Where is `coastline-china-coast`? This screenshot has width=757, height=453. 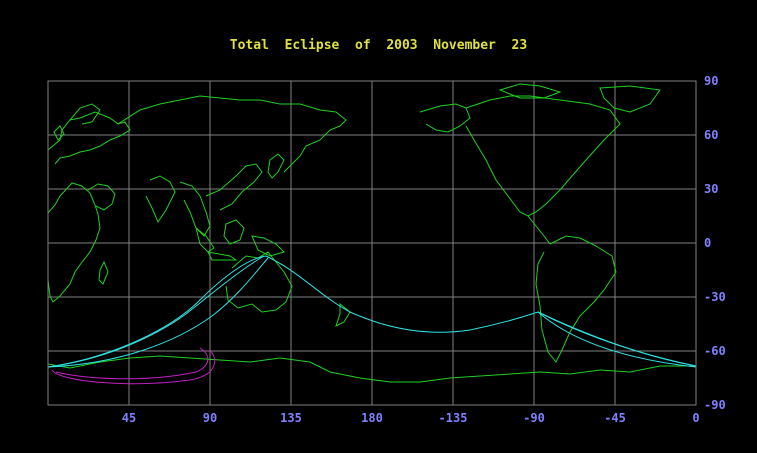 coastline-china-coast is located at coordinates (234, 187).